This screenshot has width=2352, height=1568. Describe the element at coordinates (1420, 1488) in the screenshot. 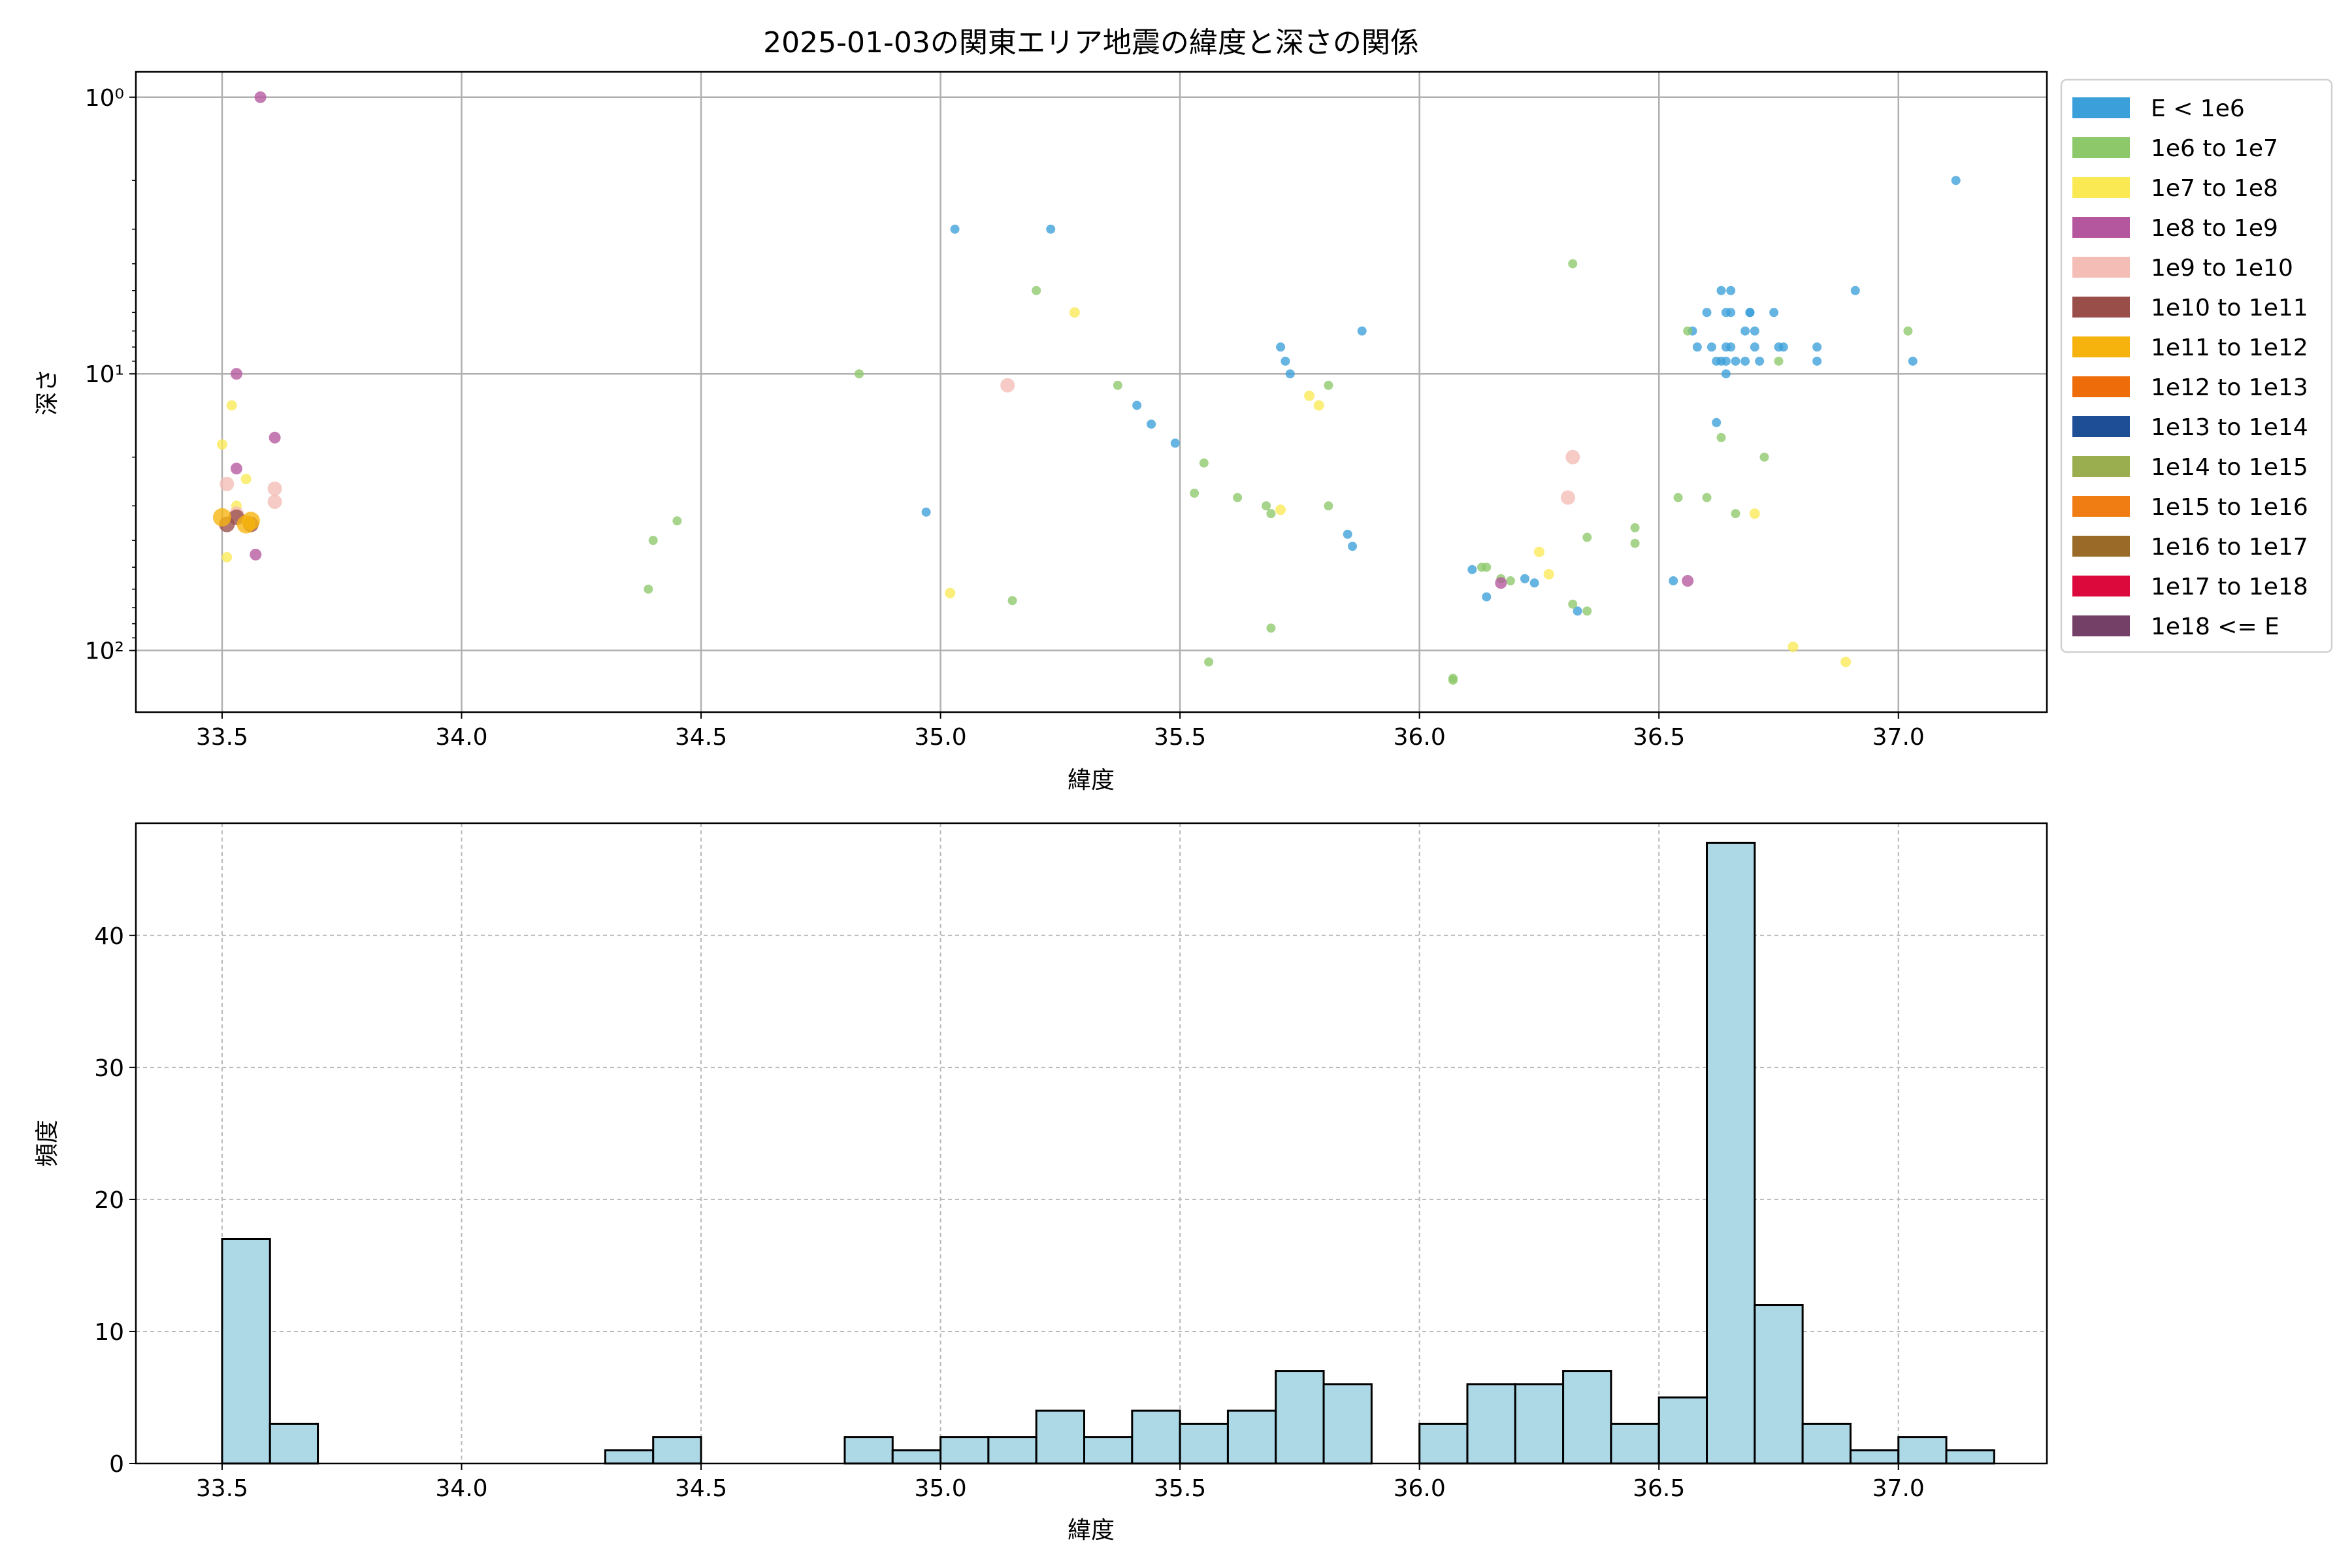

I see `histogram-x-tick-label: 36.0` at that location.